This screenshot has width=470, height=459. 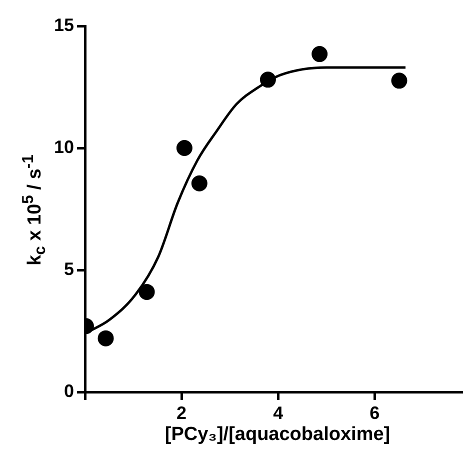 I want to click on y-tick-label: 0, so click(x=69, y=390).